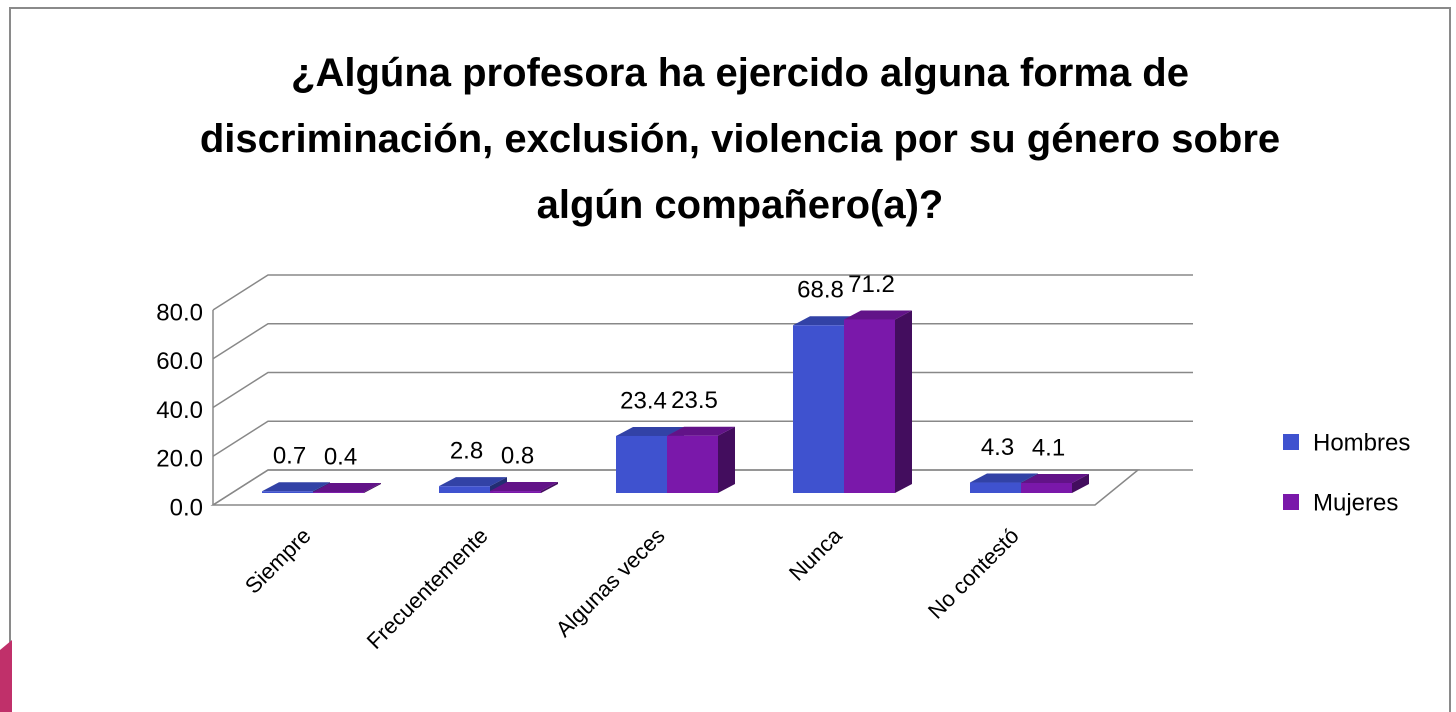  I want to click on data-label: 4.3, so click(997, 447).